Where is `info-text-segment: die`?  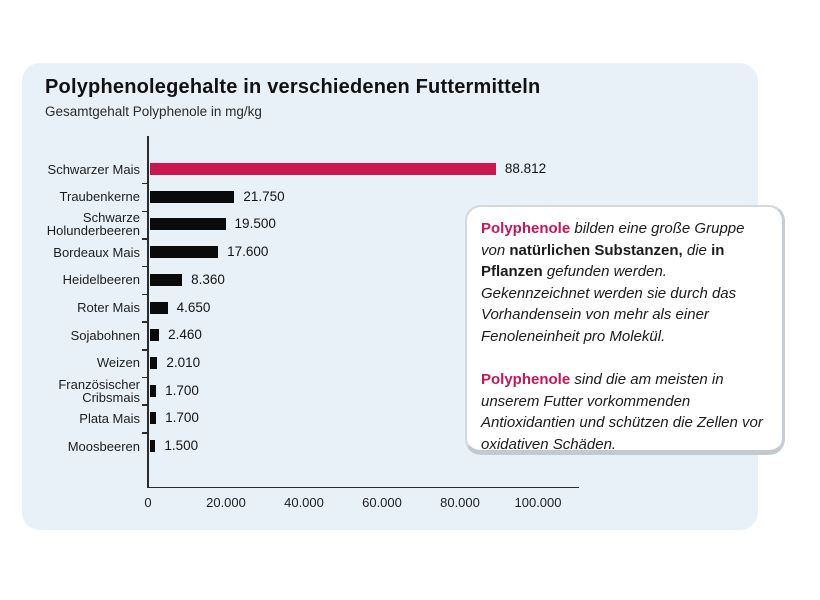 info-text-segment: die is located at coordinates (697, 250).